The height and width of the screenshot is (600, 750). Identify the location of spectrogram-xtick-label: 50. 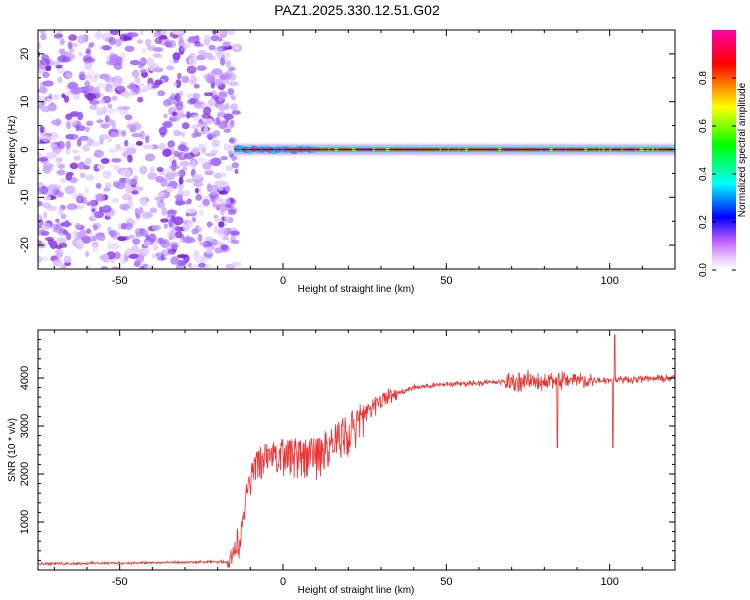
(446, 281).